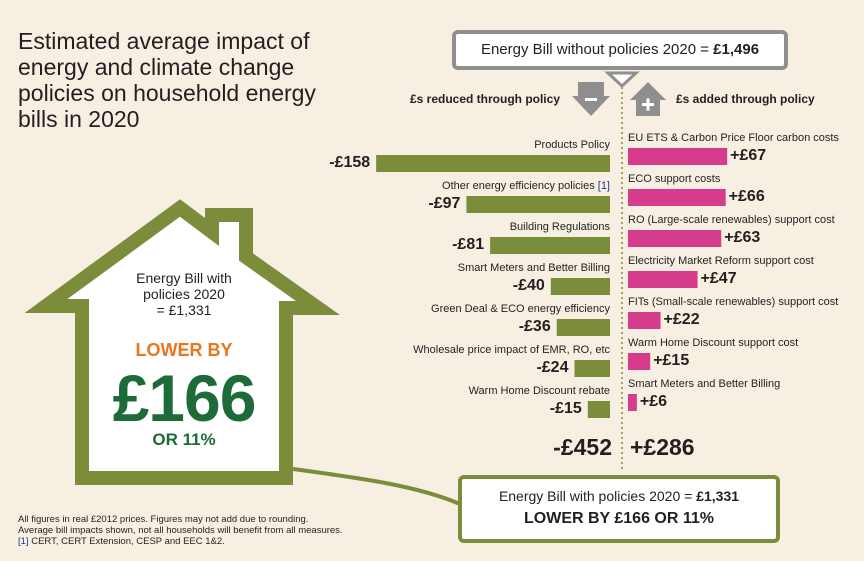 This screenshot has height=561, width=864. I want to click on reduced-category-label: Green Deal & ECO energy efficiency, so click(520, 309).